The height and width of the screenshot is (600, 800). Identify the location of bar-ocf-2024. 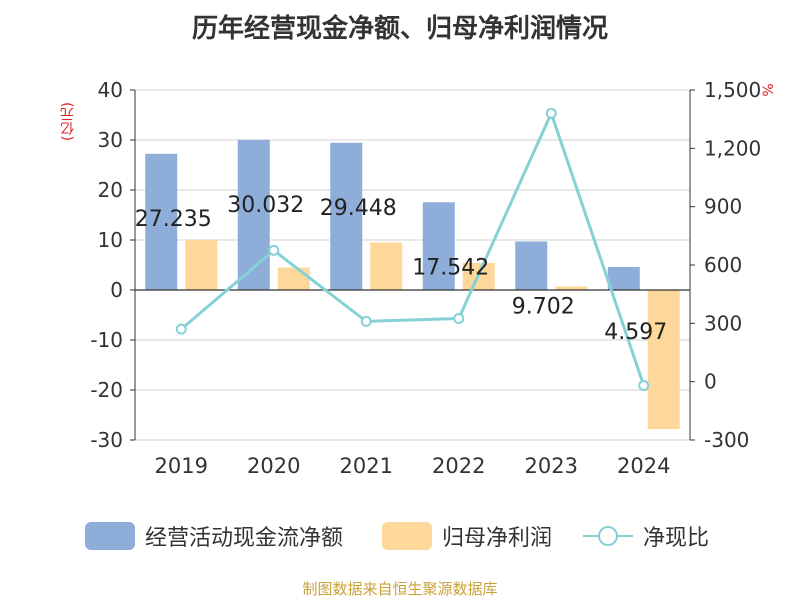
(623, 278).